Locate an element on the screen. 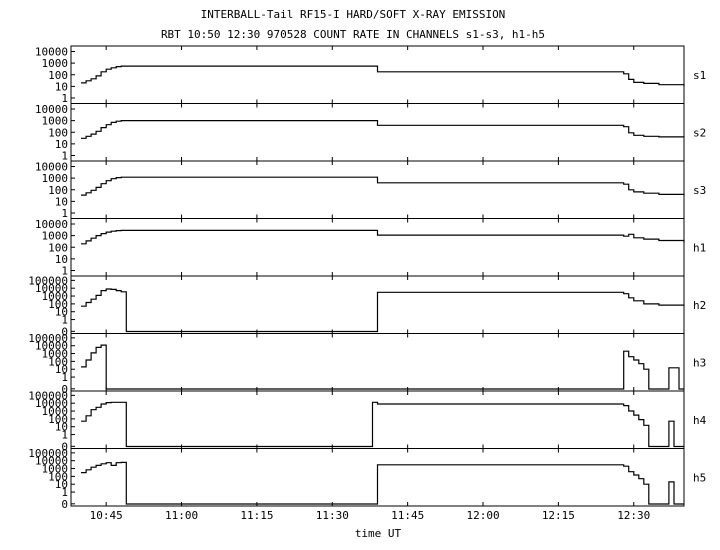 The height and width of the screenshot is (550, 720). panel-label-h1: h1 is located at coordinates (699, 247).